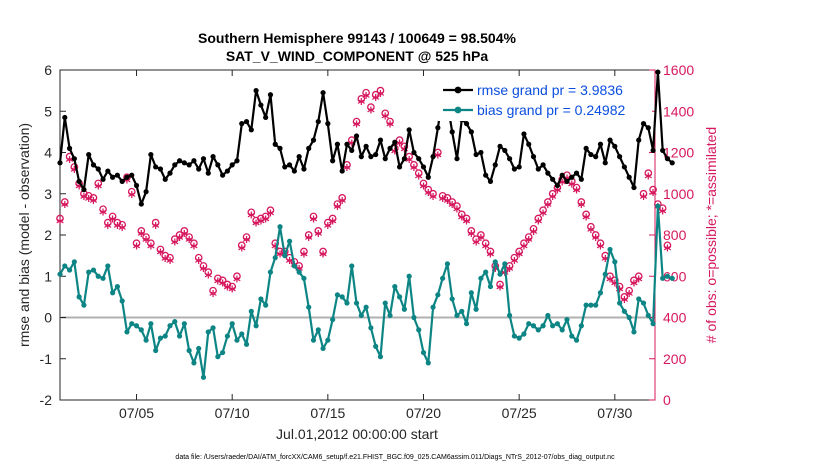  I want to click on legend-rmse-marker, so click(458, 90).